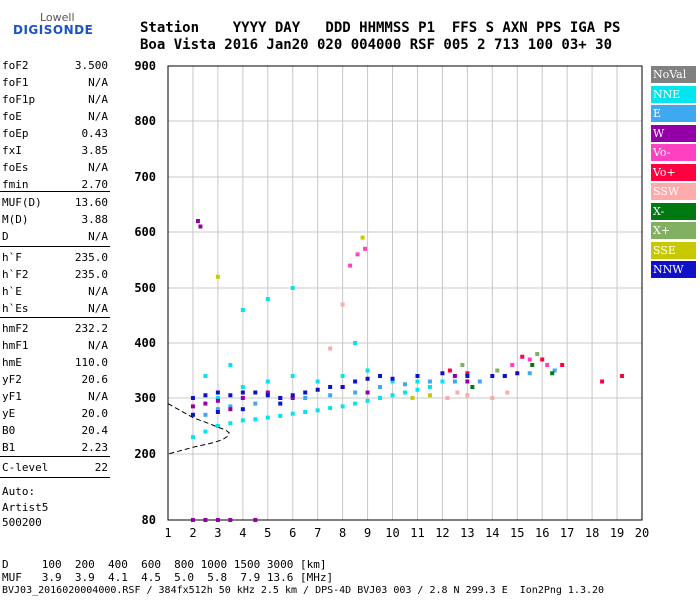 This screenshot has height=600, width=700. I want to click on param-value: 20.6, so click(95, 379).